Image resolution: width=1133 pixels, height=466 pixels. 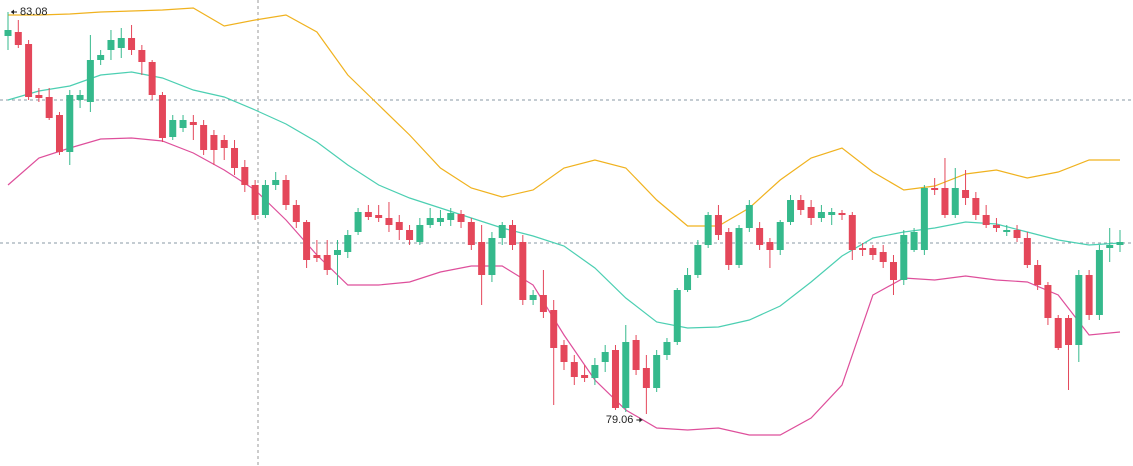 What do you see at coordinates (620, 420) in the screenshot?
I see `min-label: 79.06` at bounding box center [620, 420].